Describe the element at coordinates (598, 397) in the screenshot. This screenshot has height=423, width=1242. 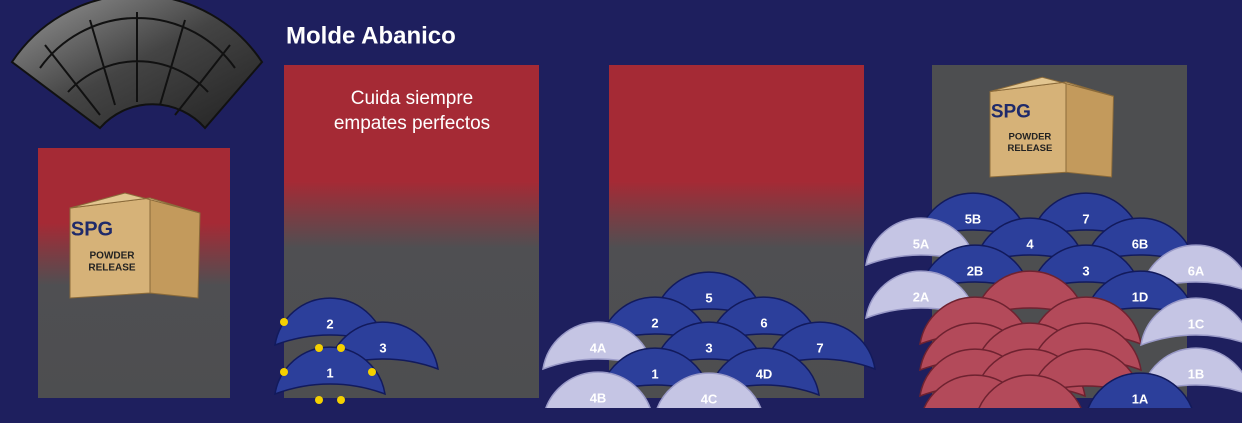
I see `piece-label: 4B` at that location.